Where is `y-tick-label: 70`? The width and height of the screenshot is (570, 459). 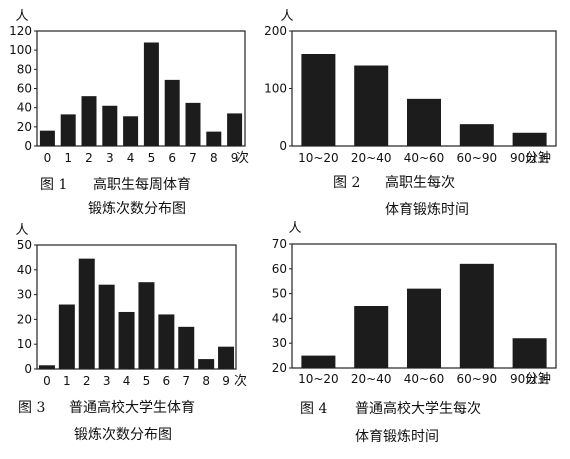 y-tick-label: 70 is located at coordinates (279, 244).